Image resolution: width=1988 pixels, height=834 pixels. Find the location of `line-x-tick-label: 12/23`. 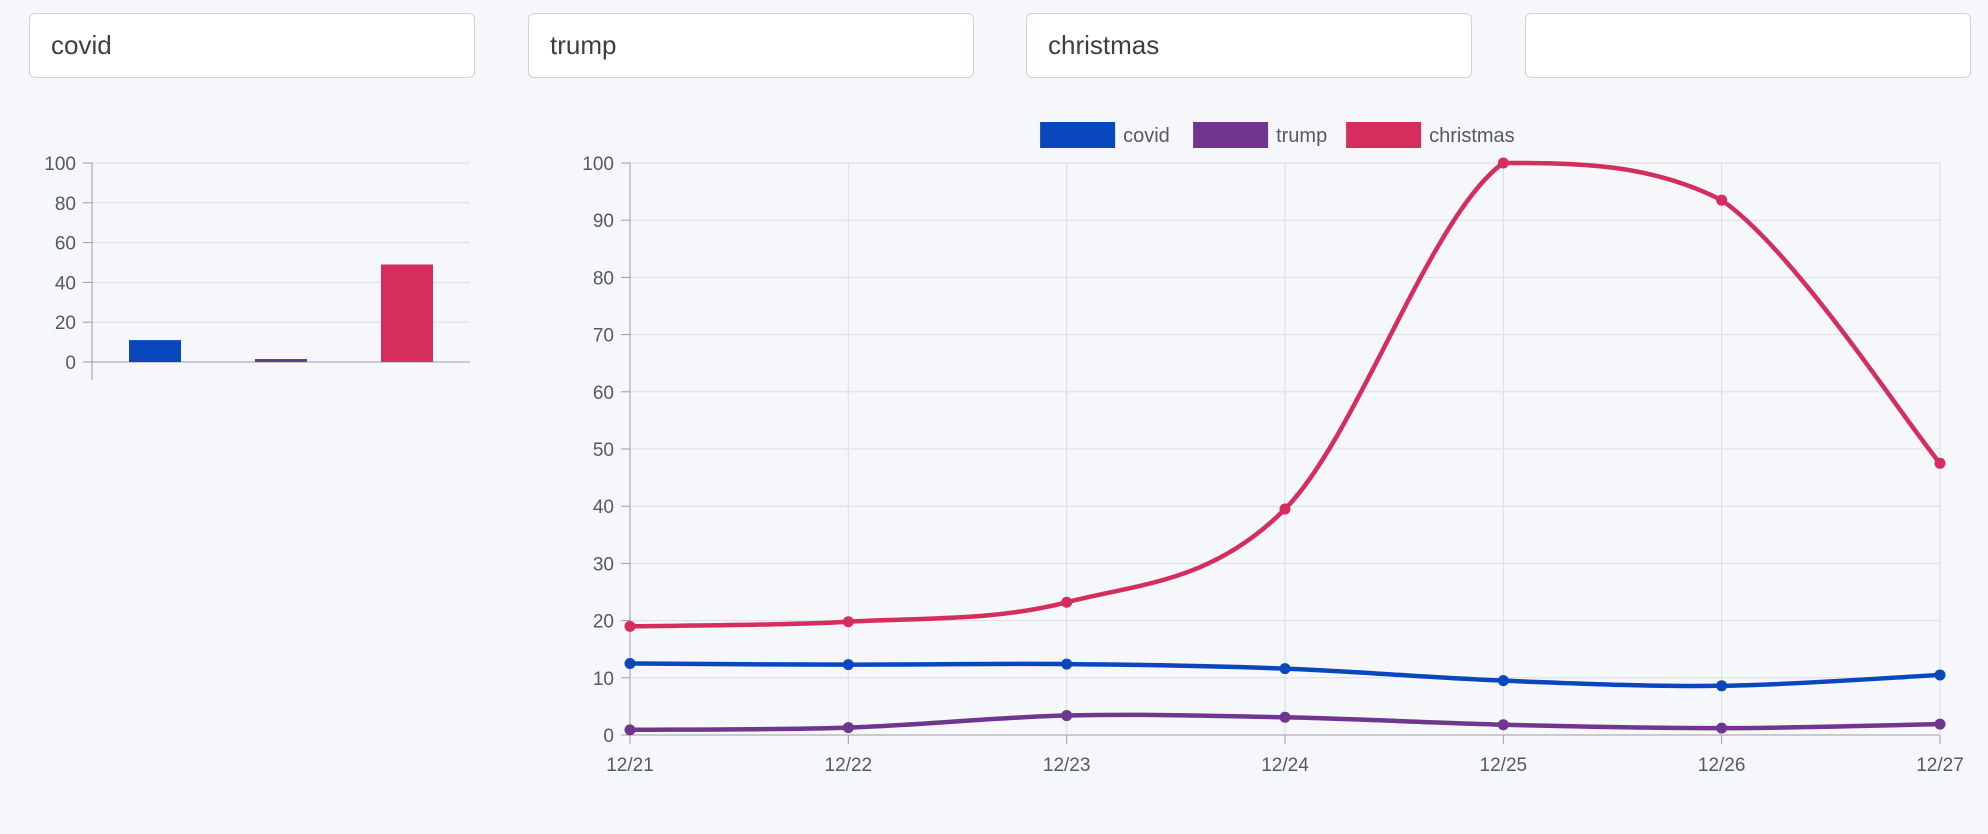

line-x-tick-label: 12/23 is located at coordinates (1067, 765).